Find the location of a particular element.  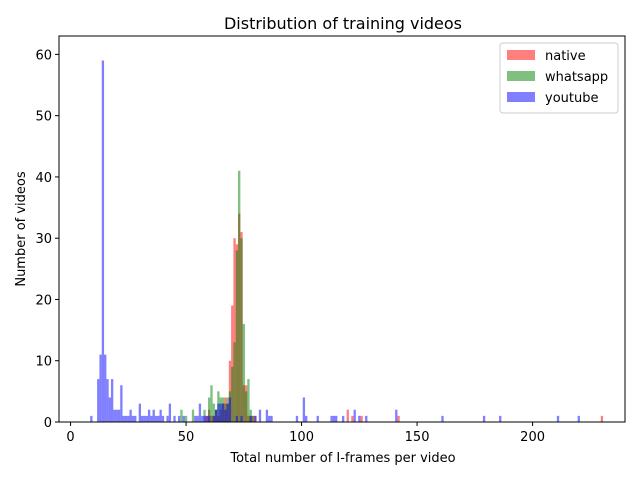

y-tick-label-6: 60 is located at coordinates (43, 55).